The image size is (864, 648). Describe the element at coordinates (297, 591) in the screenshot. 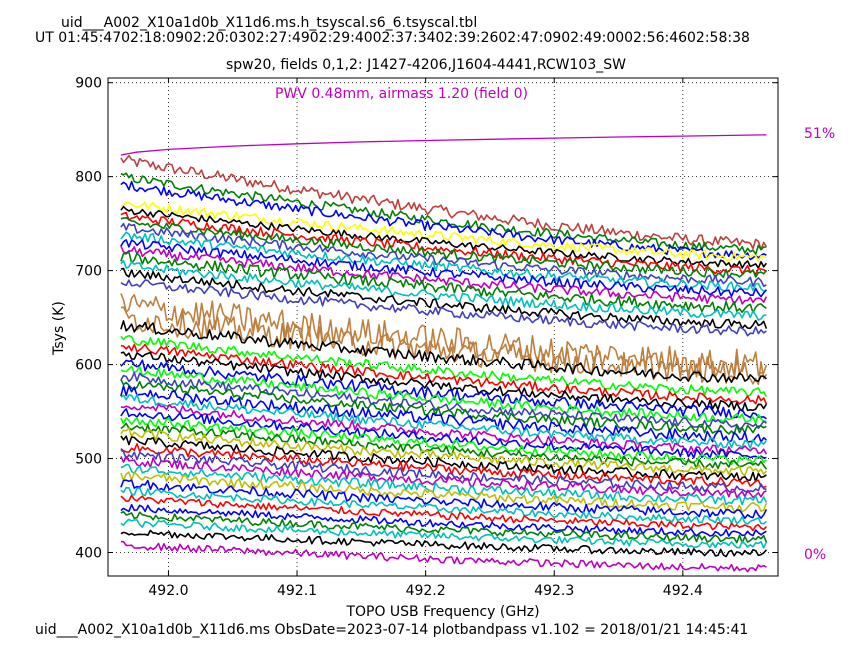

I see `x-tick-label: 492.1` at that location.